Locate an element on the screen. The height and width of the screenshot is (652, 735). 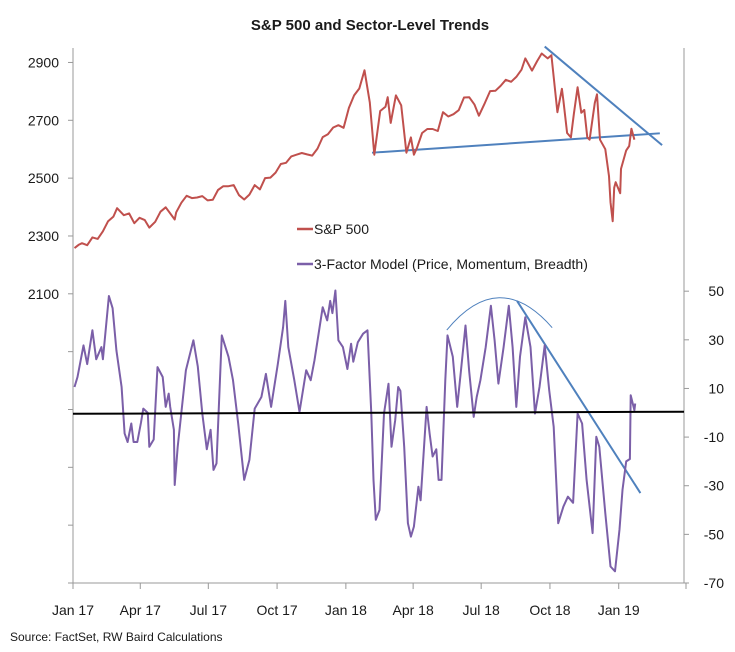
y-right-tick-label: 30 is located at coordinates (716, 340).